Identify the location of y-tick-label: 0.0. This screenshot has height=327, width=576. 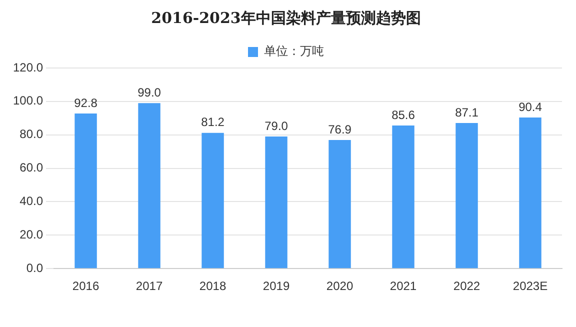
(35, 267).